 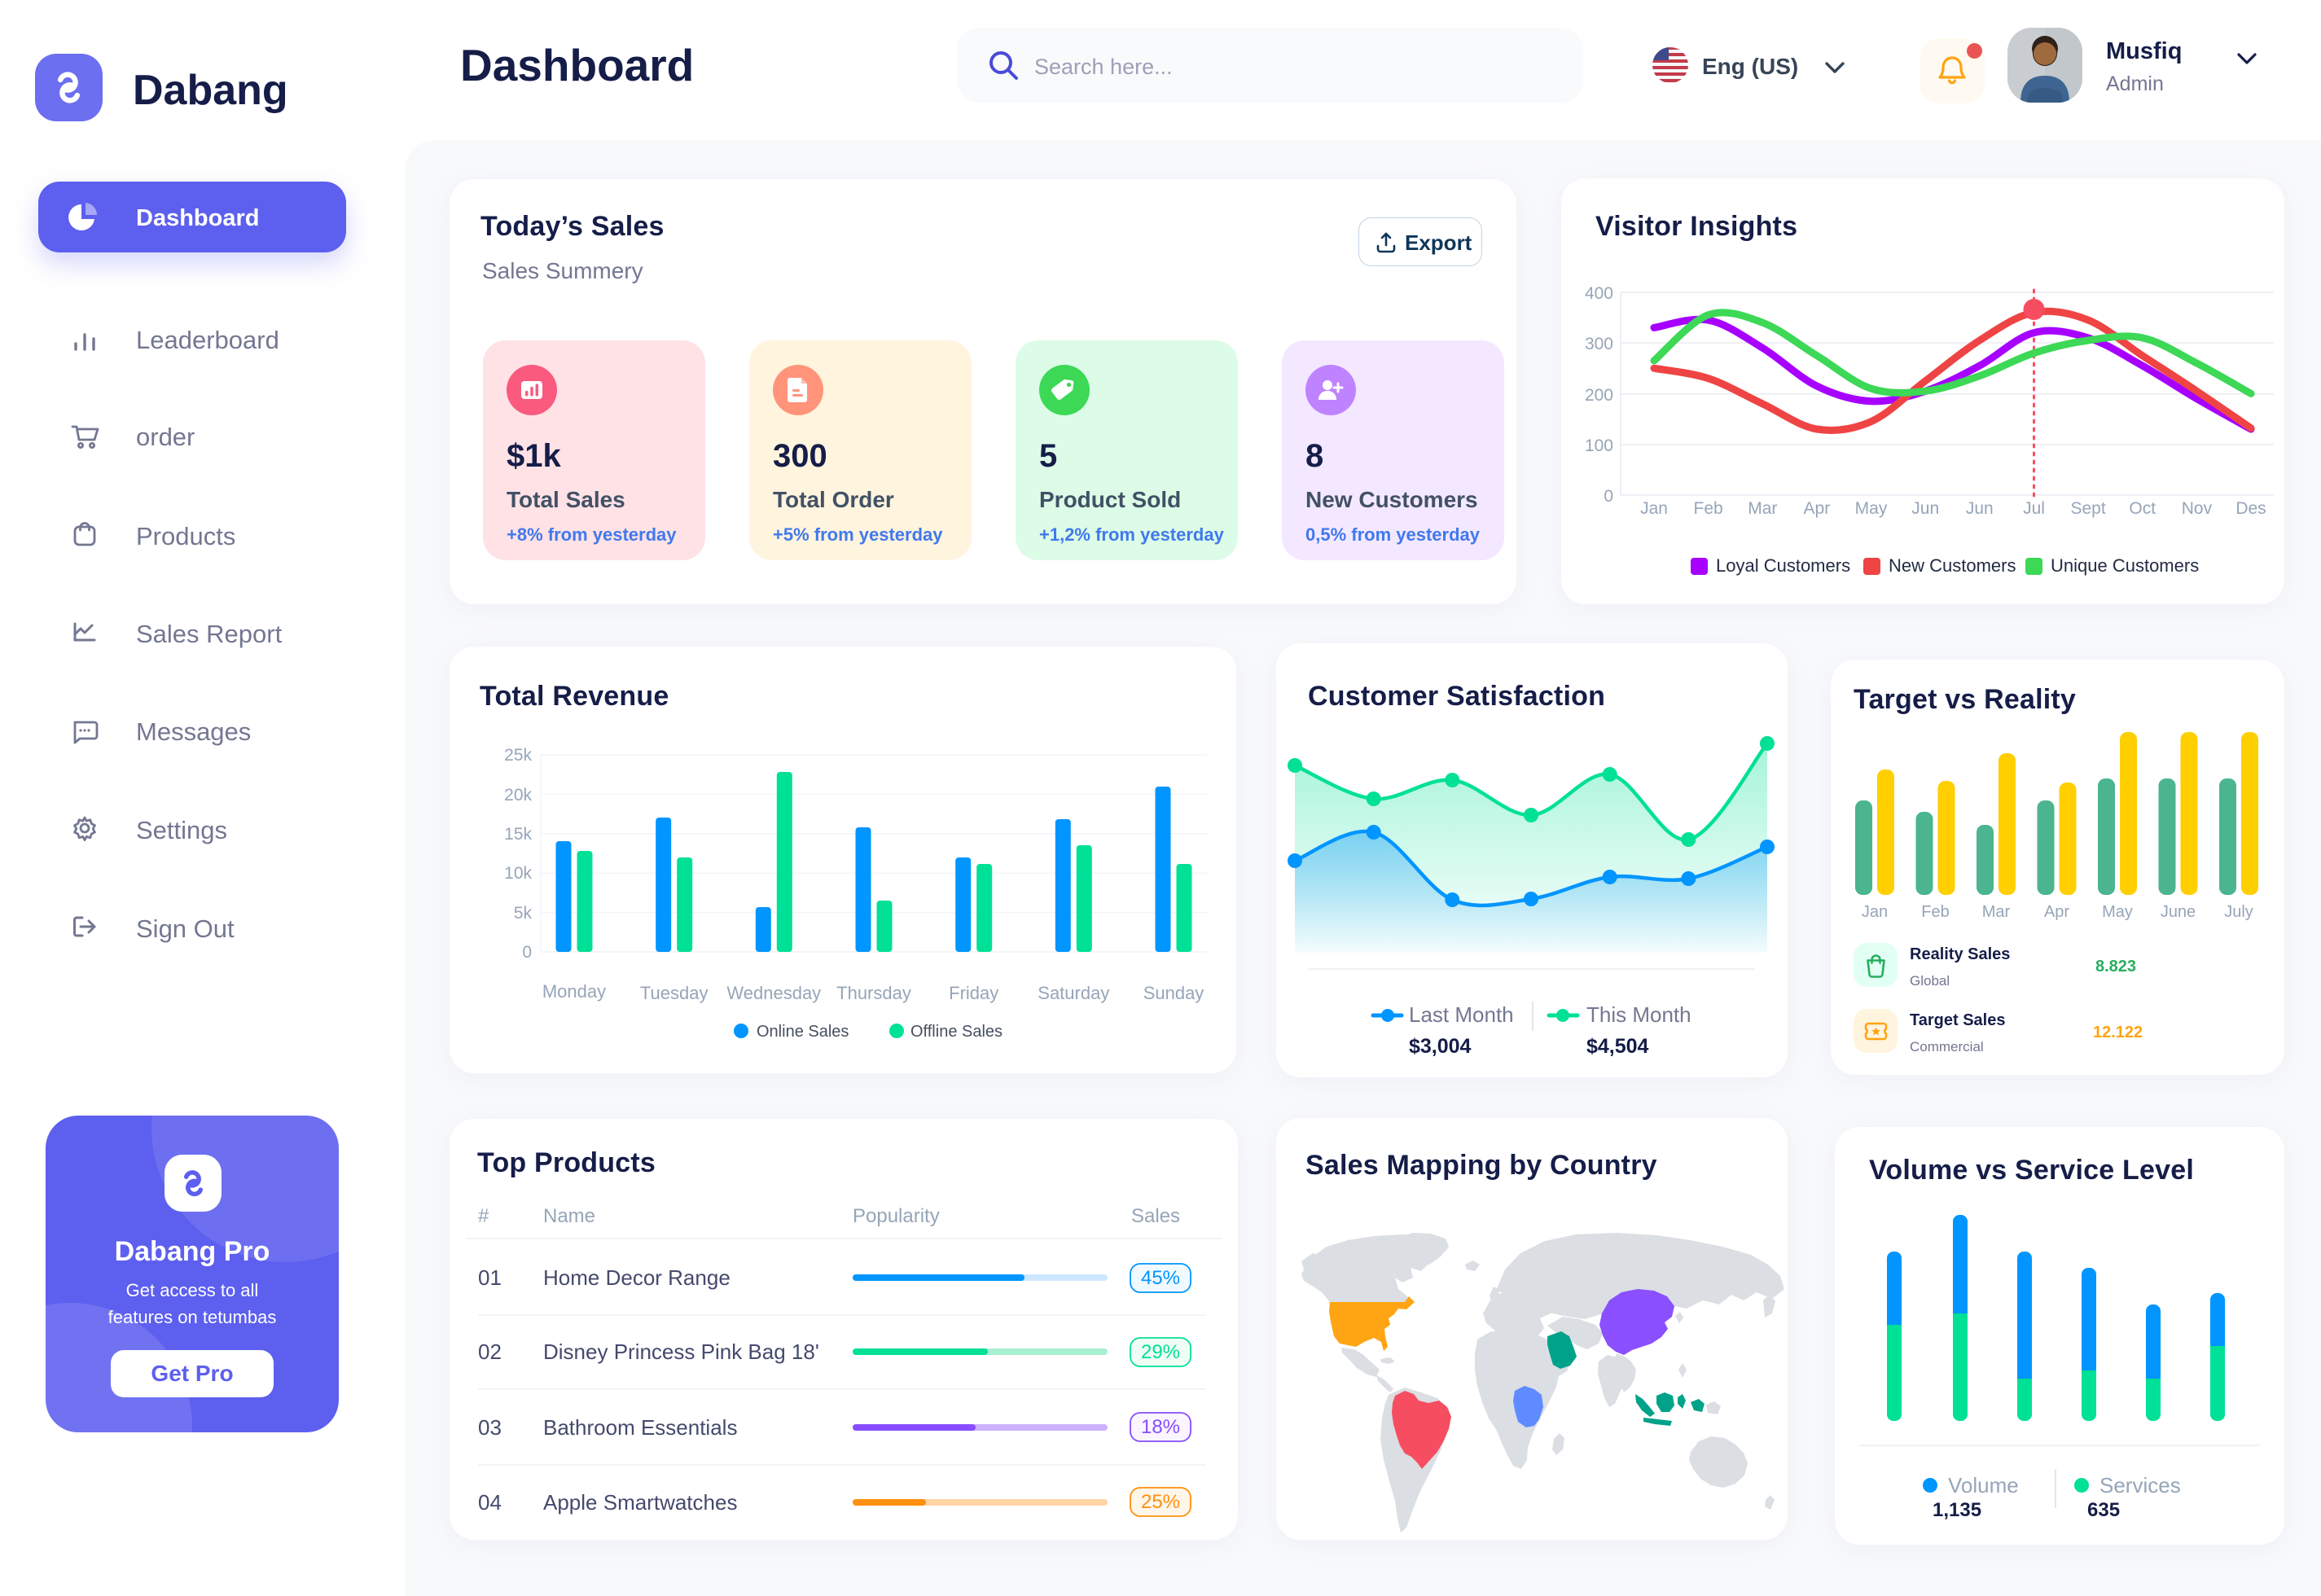 What do you see at coordinates (1947, 1046) in the screenshot?
I see `svg-text: Commercial` at bounding box center [1947, 1046].